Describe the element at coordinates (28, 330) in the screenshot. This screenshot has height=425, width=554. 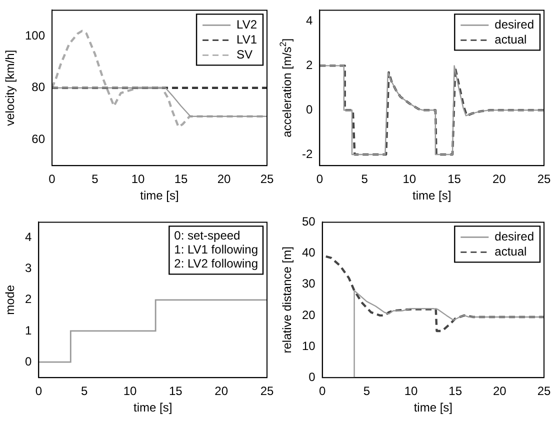
I see `y-tick-label: 1` at that location.